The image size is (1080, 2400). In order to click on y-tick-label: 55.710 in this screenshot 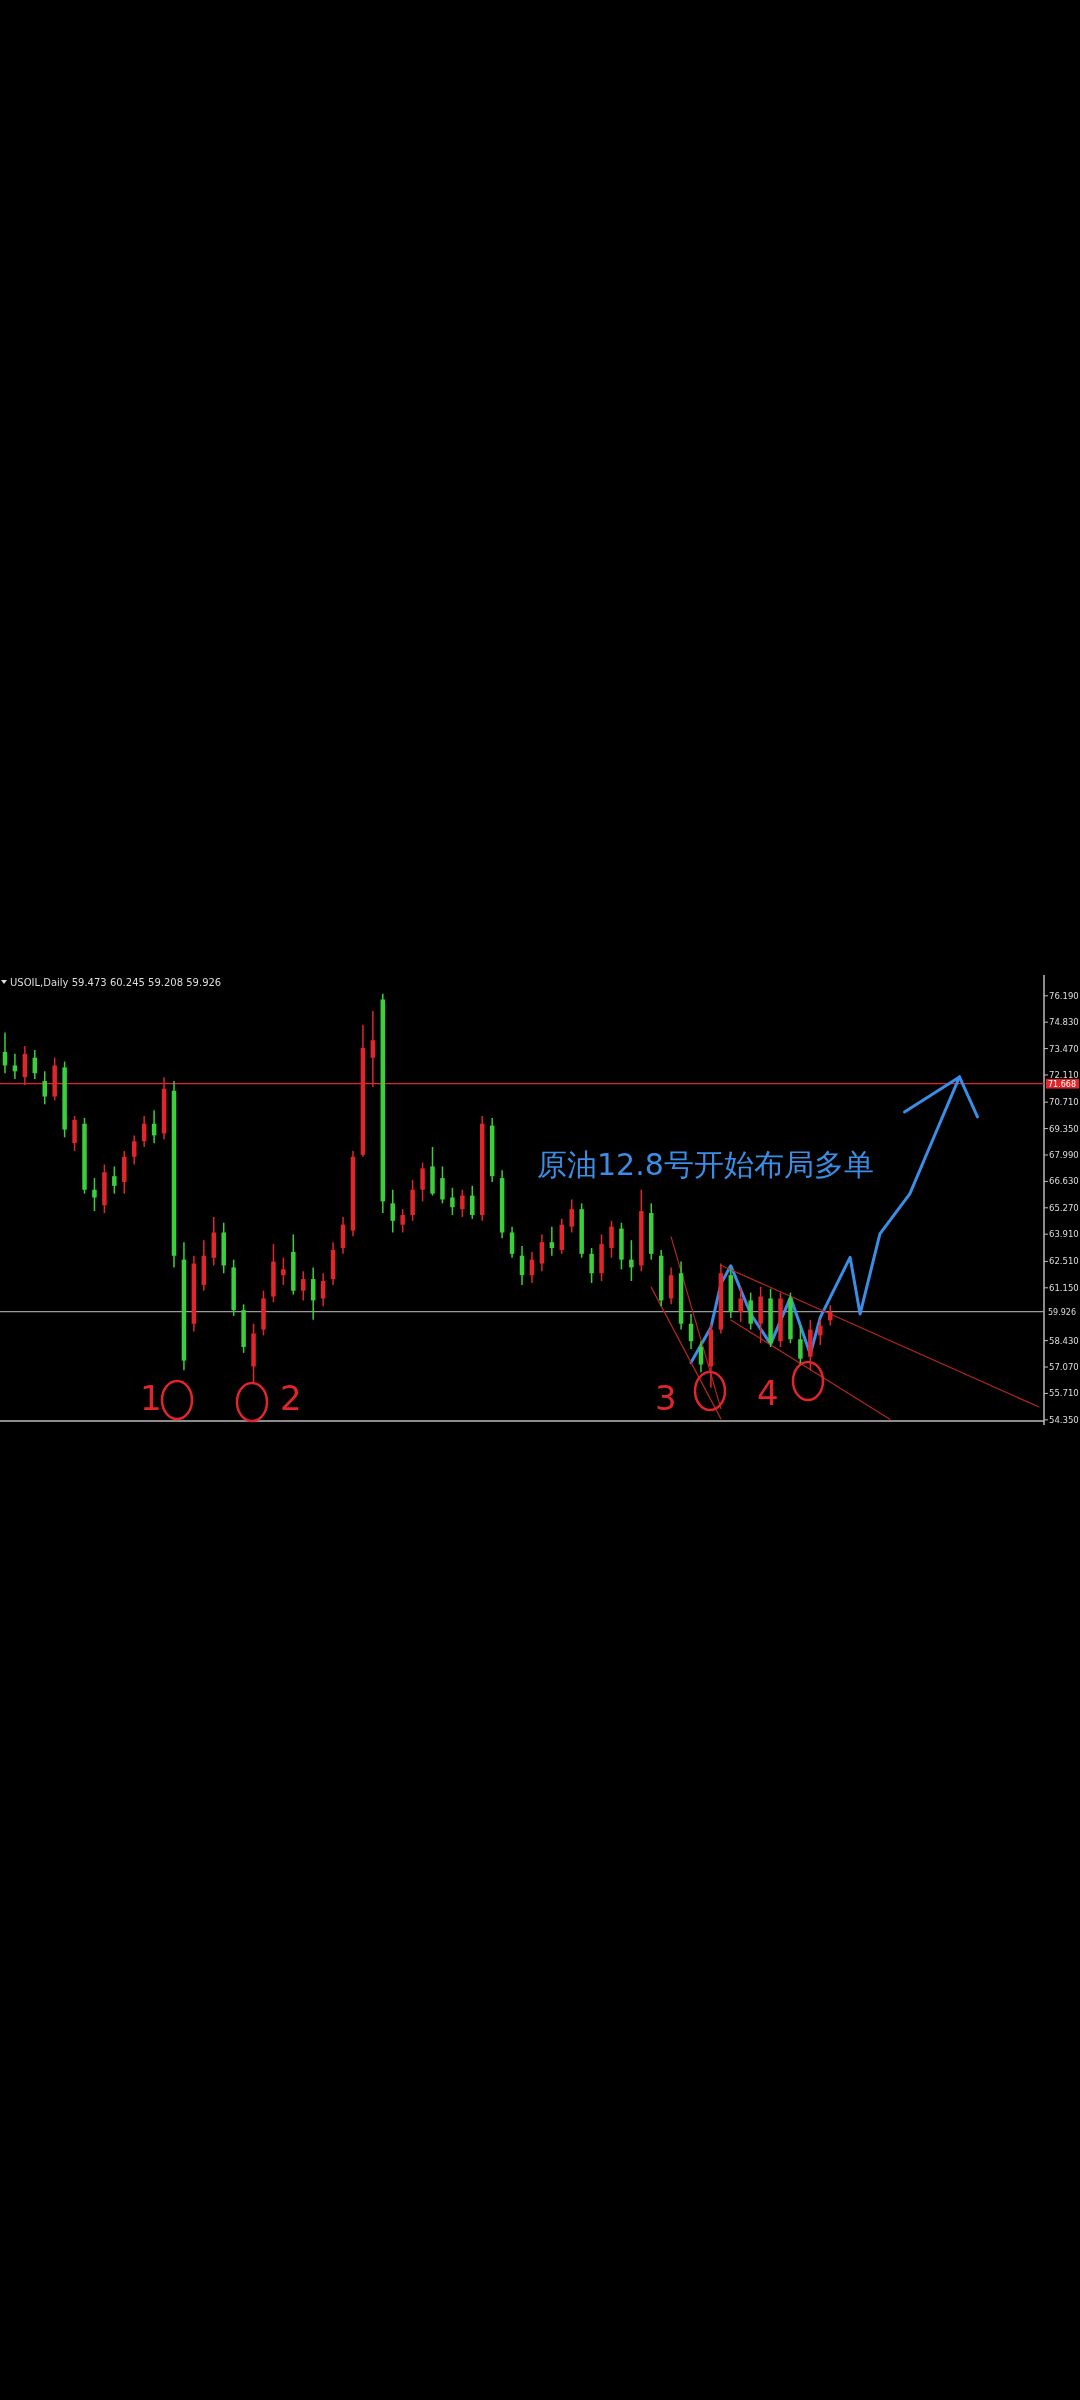, I will do `click(1064, 1393)`.